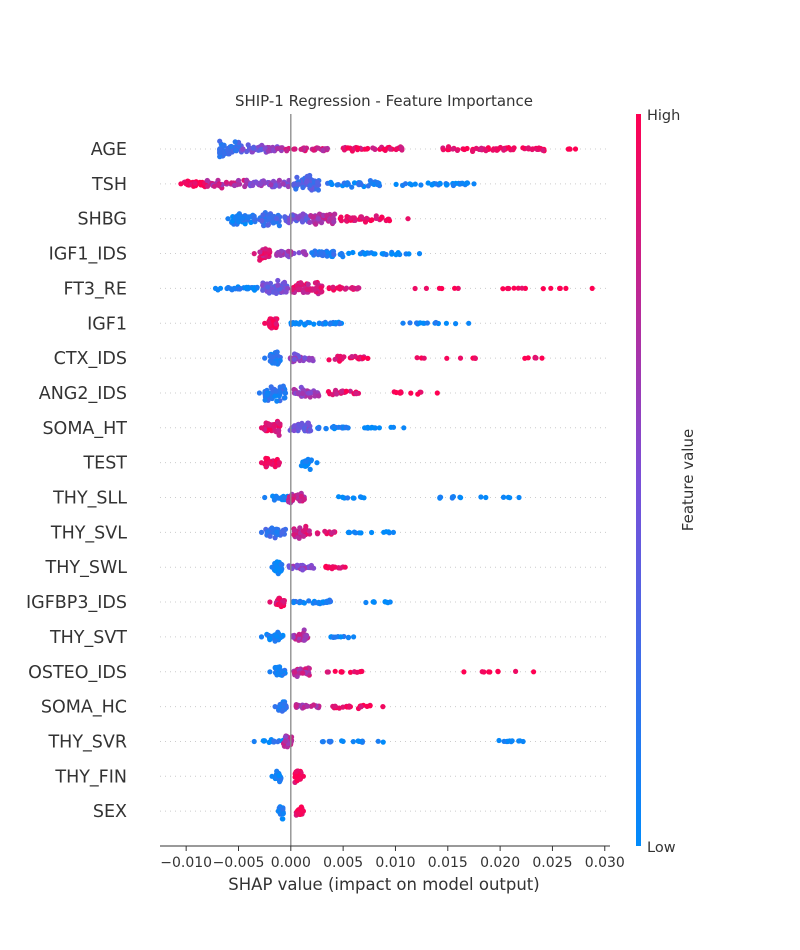  What do you see at coordinates (291, 863) in the screenshot?
I see `x-tick-label: 0.000` at bounding box center [291, 863].